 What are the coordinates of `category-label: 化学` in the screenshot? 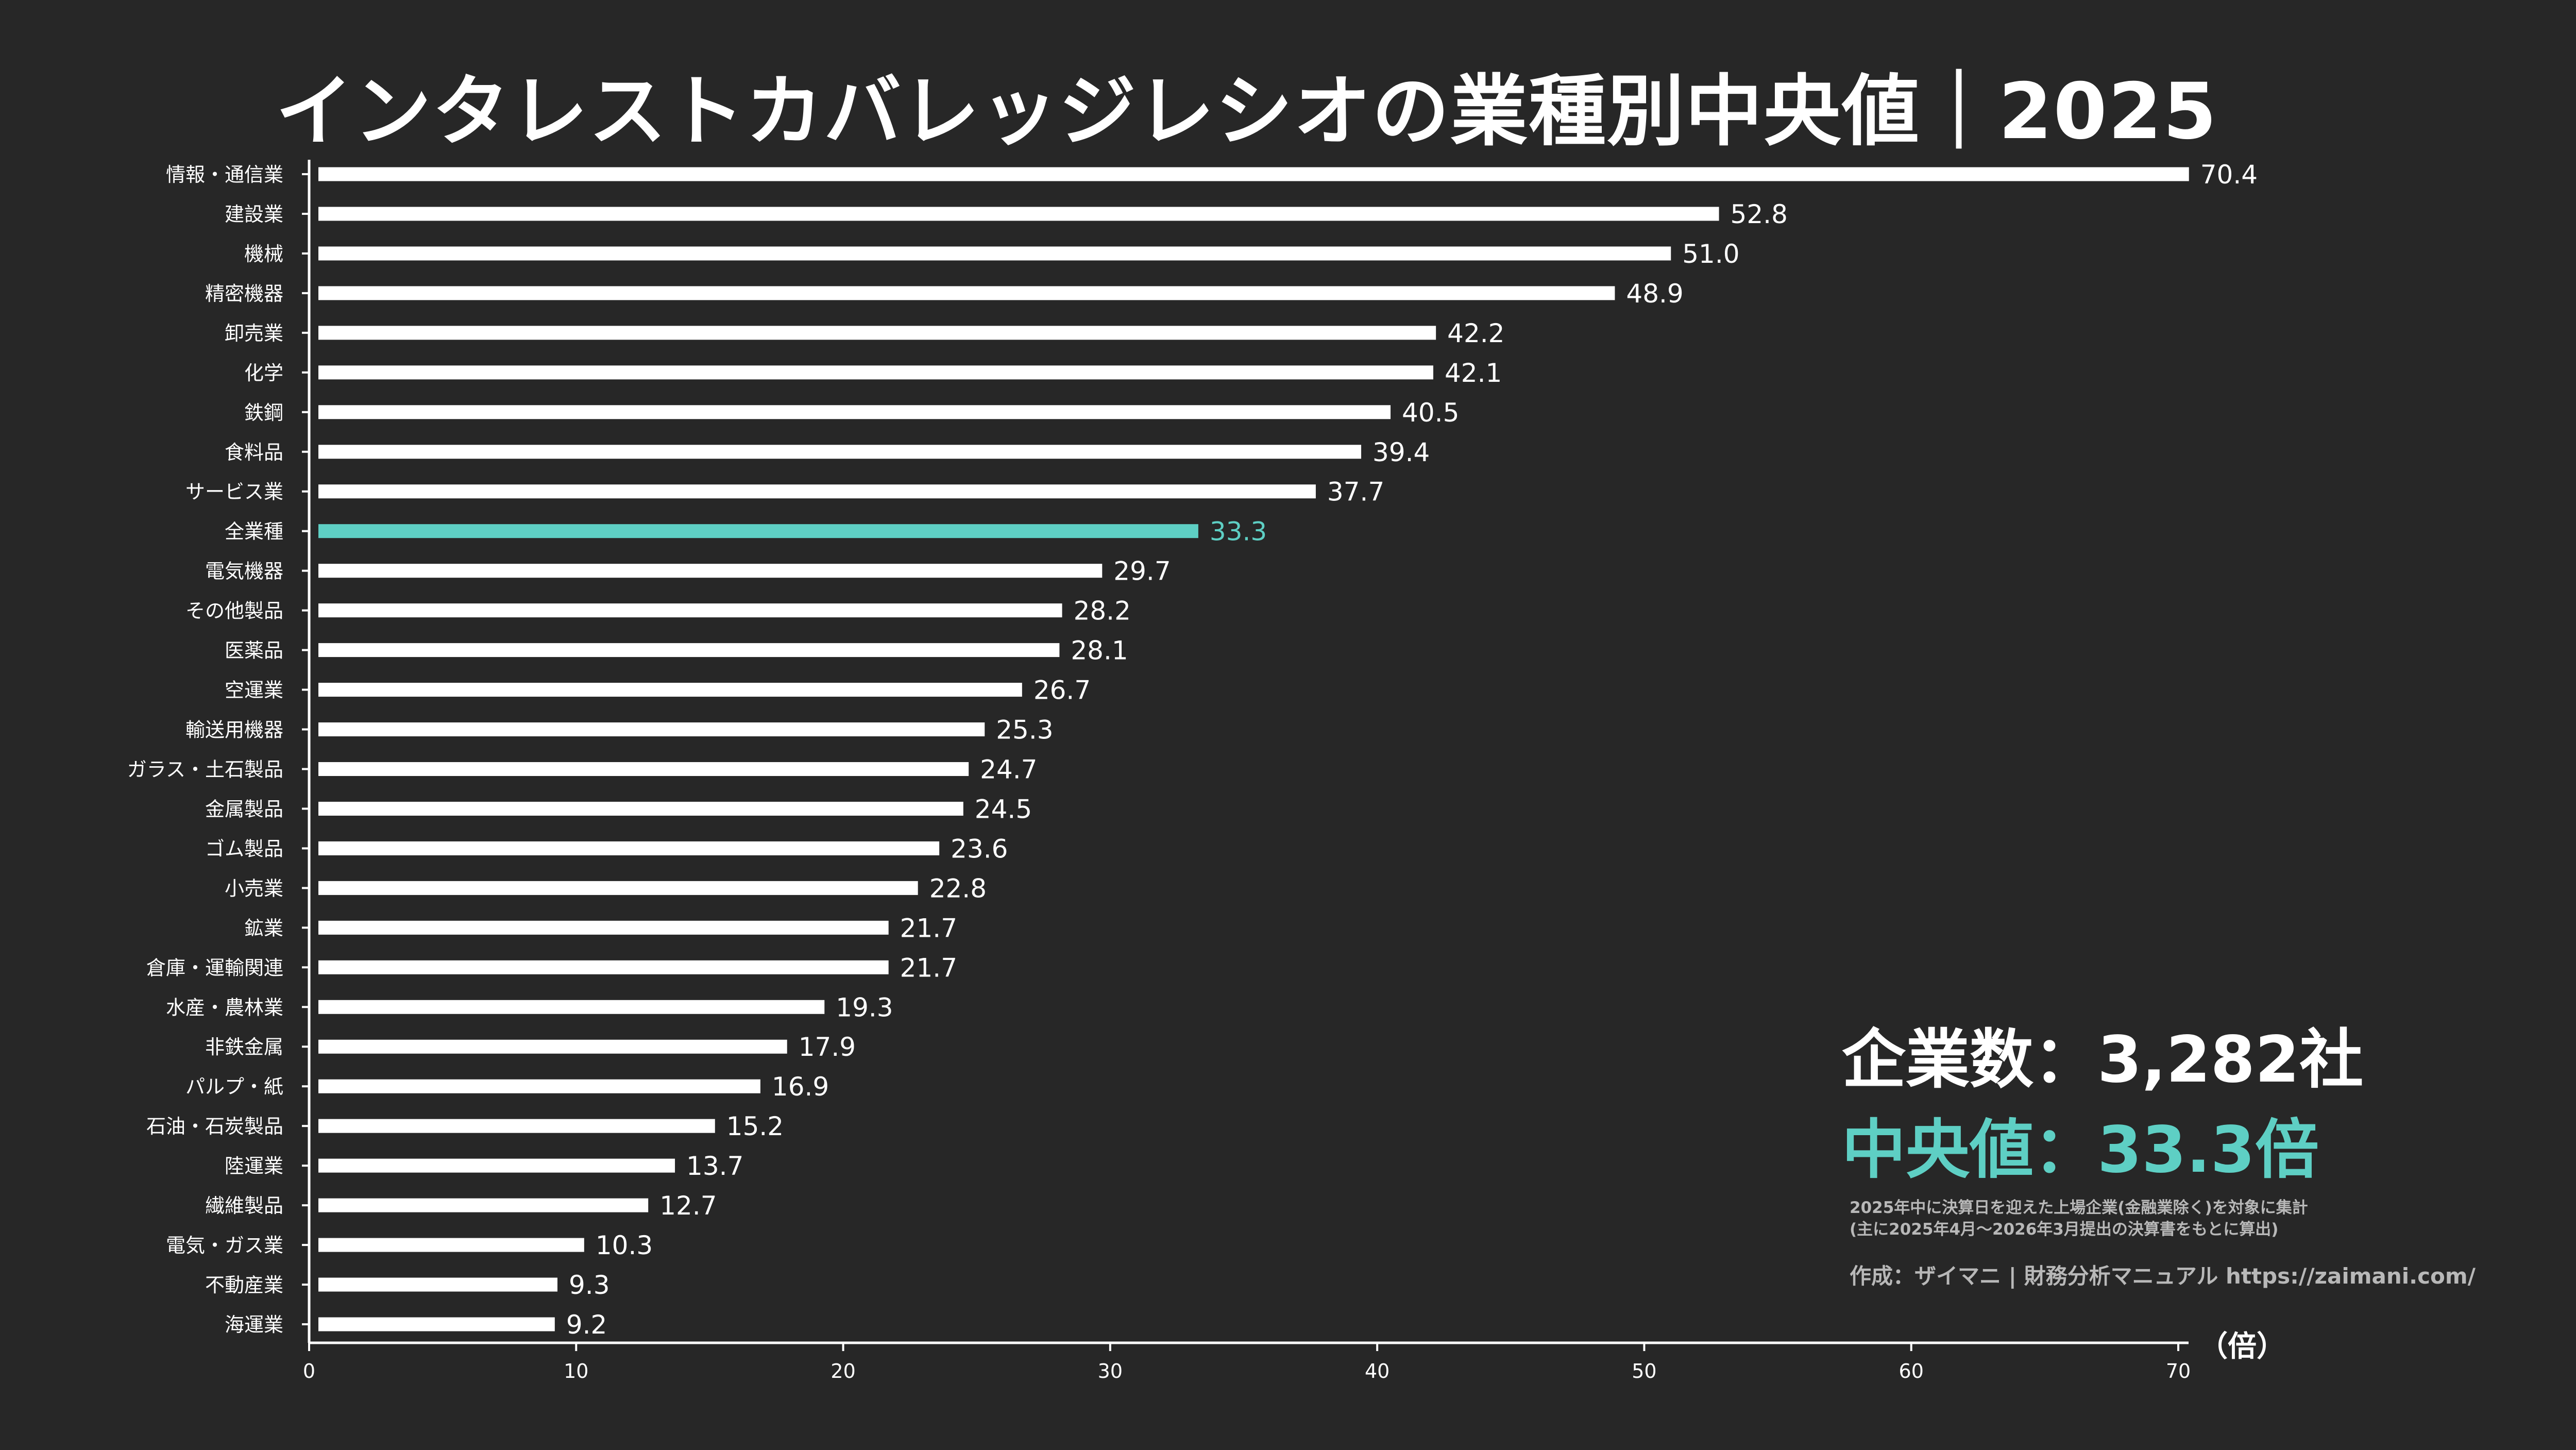 It's located at (263, 373).